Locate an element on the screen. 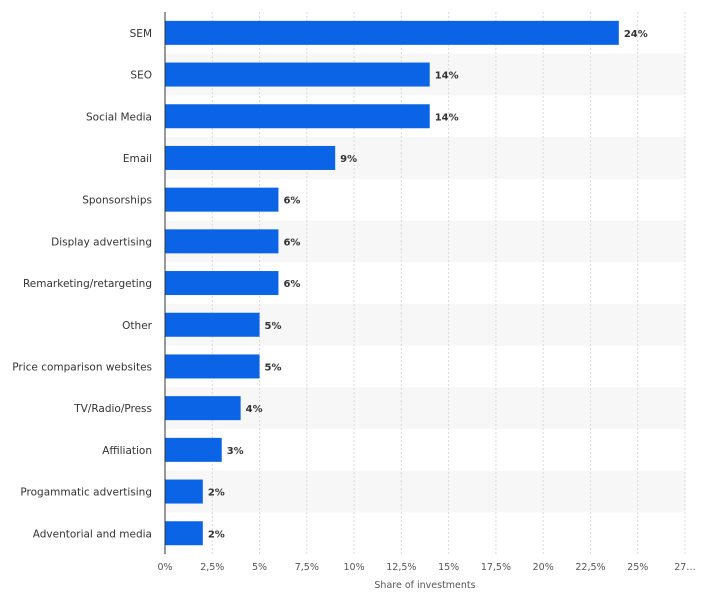  category-label: Other is located at coordinates (137, 326).